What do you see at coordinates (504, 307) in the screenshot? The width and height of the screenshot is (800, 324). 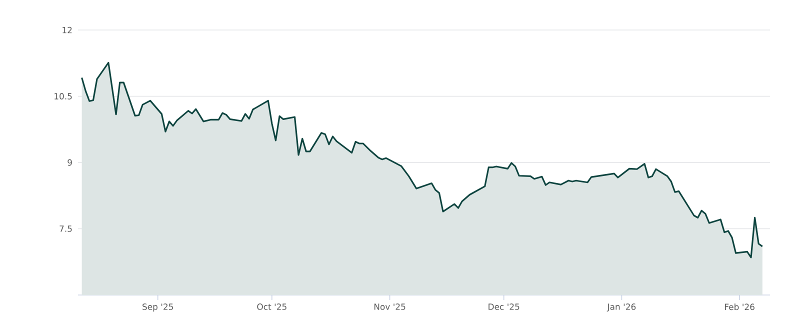 I see `x-tick-label: Dec '25` at bounding box center [504, 307].